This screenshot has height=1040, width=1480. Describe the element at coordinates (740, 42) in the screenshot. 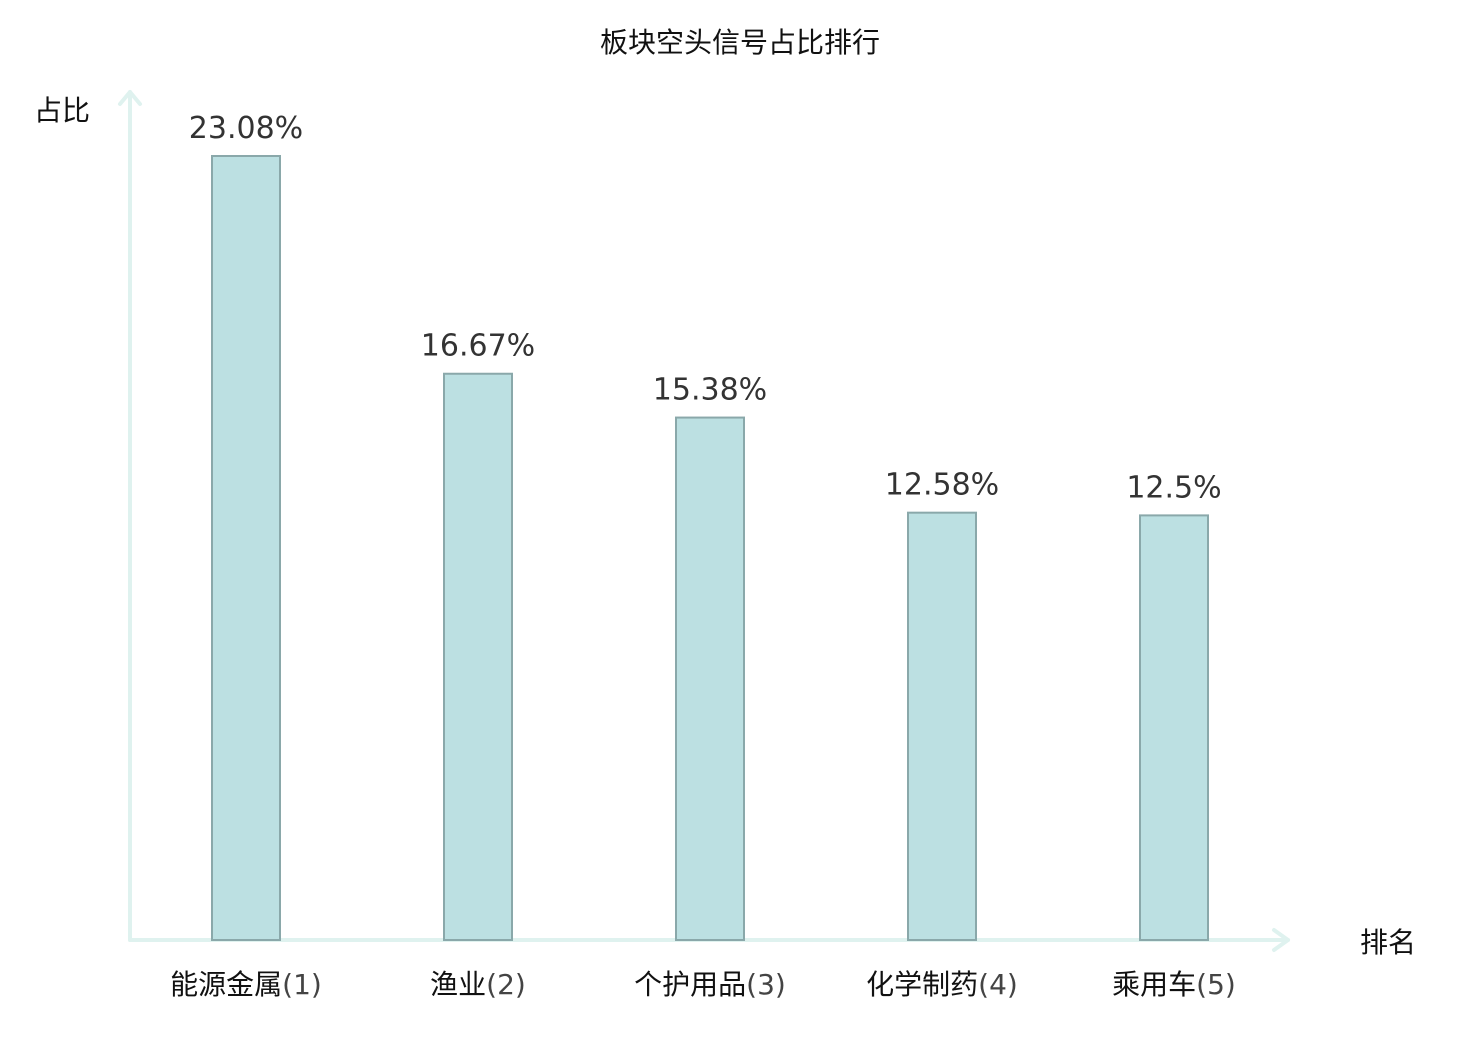

I see `chart-title: 板块空头信号占比排行` at that location.